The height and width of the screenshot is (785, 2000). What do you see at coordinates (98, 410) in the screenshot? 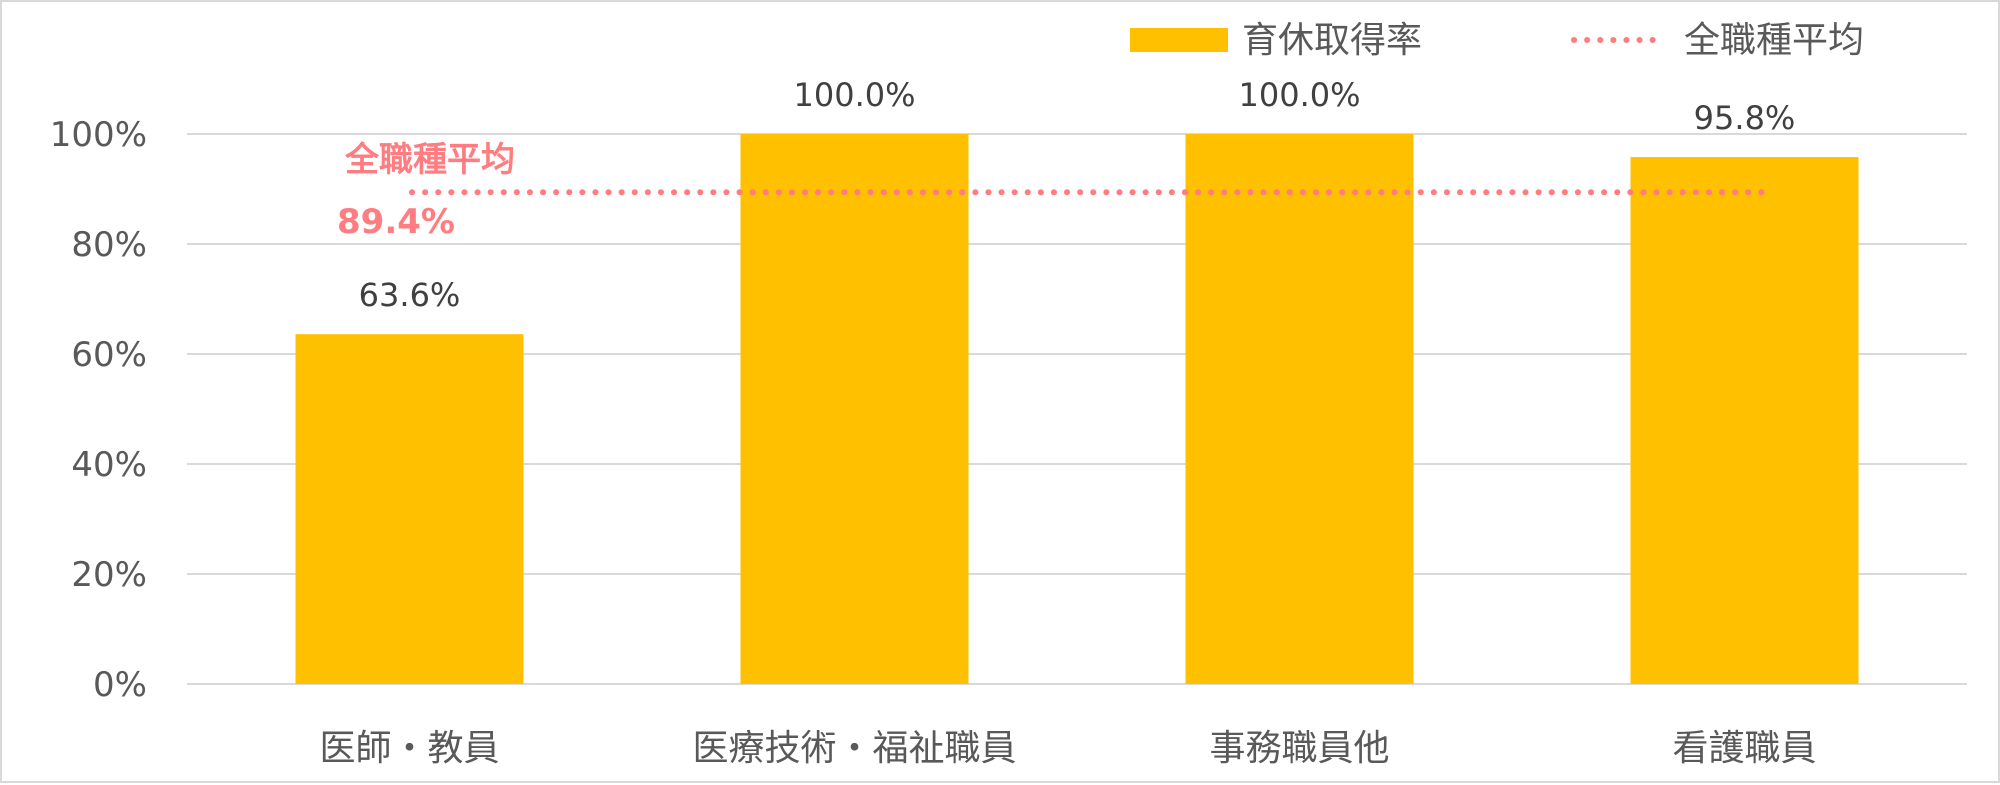
I see `y-axis-ticks: 0% 20% 40% 60% 80% 100%` at bounding box center [98, 410].